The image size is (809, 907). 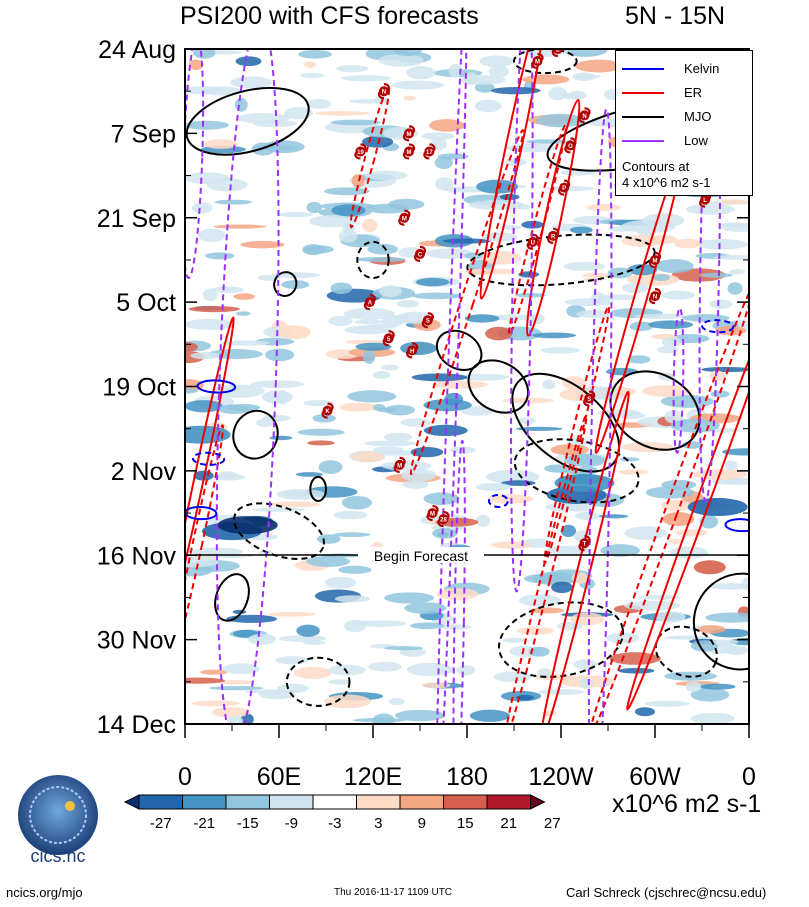 I want to click on storm-marker: M, so click(x=404, y=217).